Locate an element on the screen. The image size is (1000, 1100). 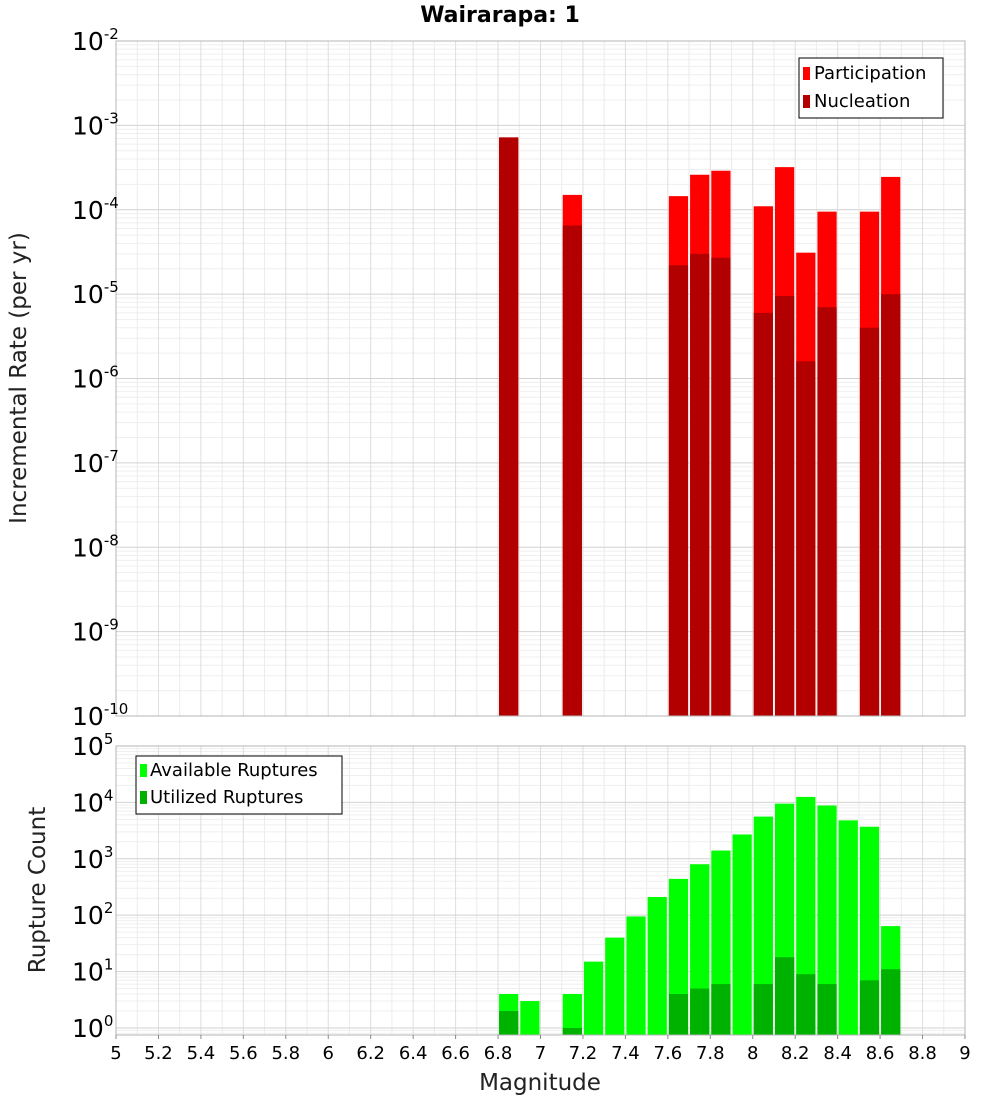
x-tick-label: 7.6 is located at coordinates (668, 1053).